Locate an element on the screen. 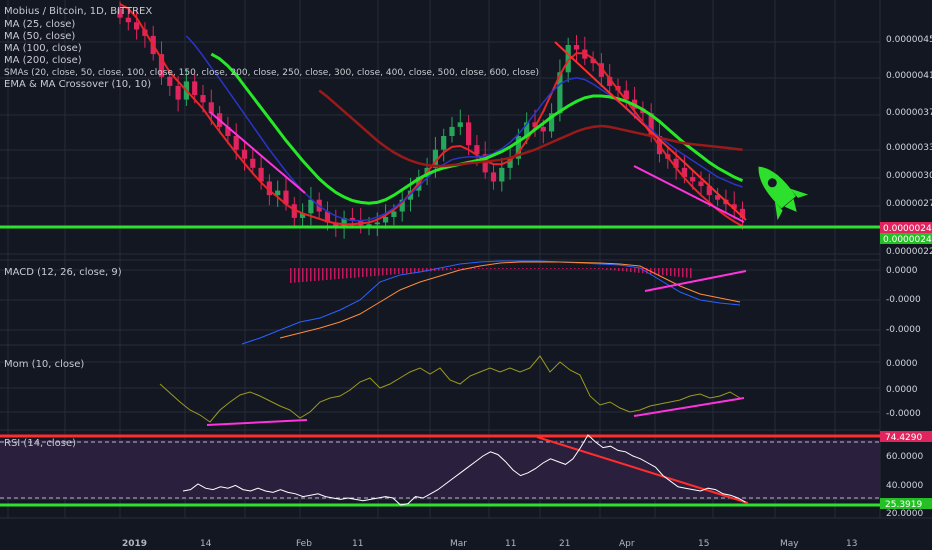 The height and width of the screenshot is (550, 932). legend-line: MA (25, close) is located at coordinates (39, 24).